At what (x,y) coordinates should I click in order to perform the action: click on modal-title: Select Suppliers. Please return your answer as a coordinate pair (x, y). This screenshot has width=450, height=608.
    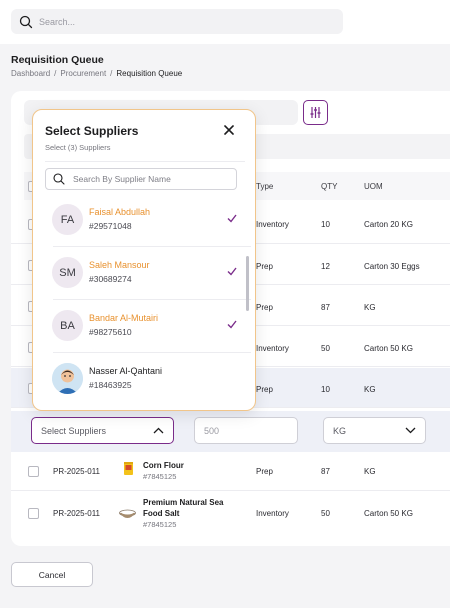
    Looking at the image, I should click on (92, 131).